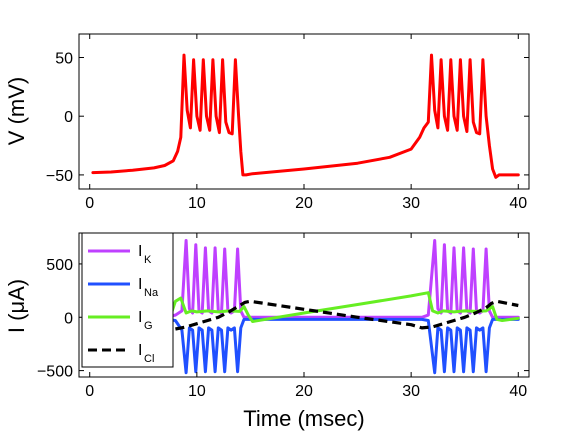 The height and width of the screenshot is (443, 582). Describe the element at coordinates (148, 326) in the screenshot. I see `legend-label-subscript: G` at that location.